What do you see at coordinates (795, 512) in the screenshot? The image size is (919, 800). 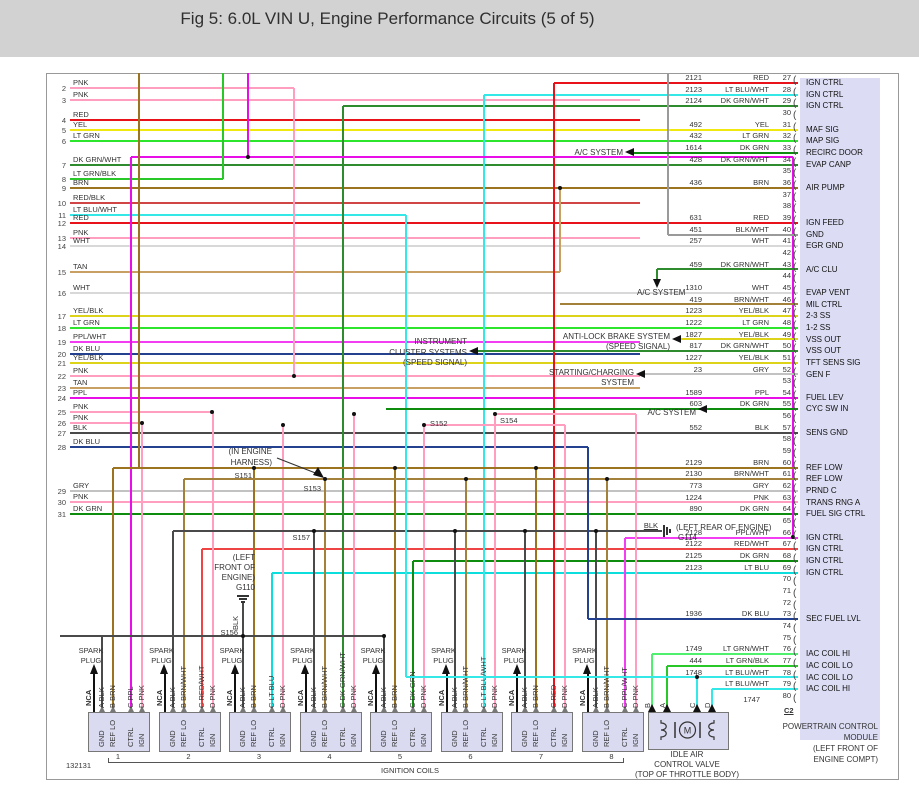 I see `pcm-pin-bracket-64: (` at bounding box center [795, 512].